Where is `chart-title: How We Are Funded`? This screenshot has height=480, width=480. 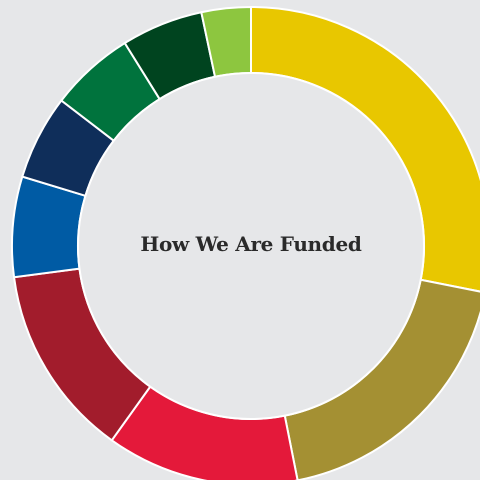 chart-title: How We Are Funded is located at coordinates (251, 244).